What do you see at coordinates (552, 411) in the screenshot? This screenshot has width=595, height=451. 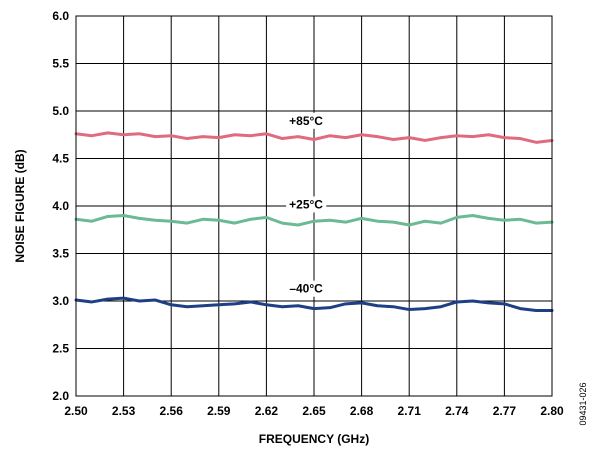 I see `x-tick-label: 2.80` at bounding box center [552, 411].